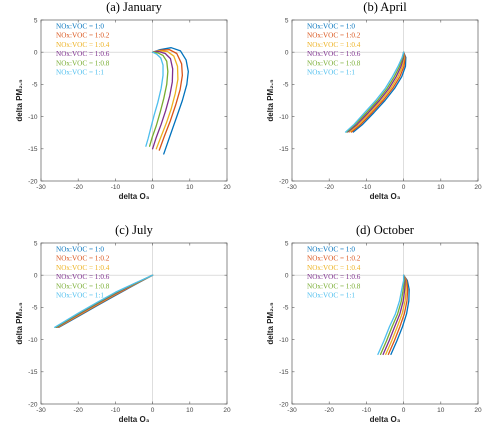 This screenshot has width=500, height=428. What do you see at coordinates (134, 7) in the screenshot?
I see `panel-title: (a) January` at bounding box center [134, 7].